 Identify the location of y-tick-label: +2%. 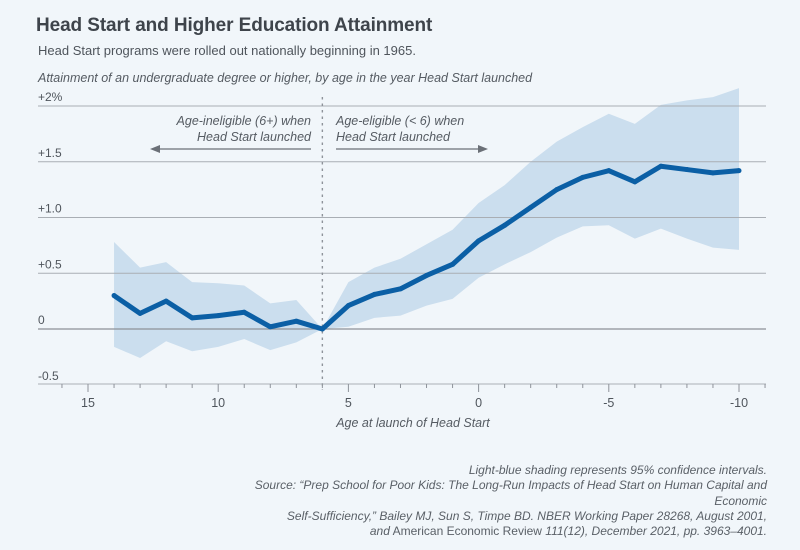
(50, 97).